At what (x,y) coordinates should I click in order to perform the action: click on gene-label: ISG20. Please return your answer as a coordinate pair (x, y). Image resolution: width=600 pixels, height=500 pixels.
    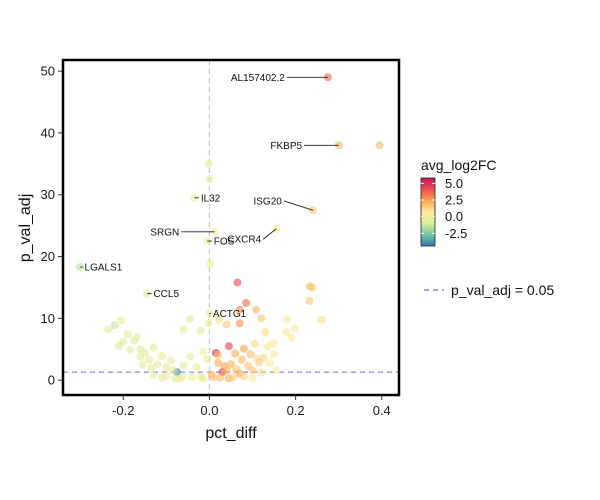
    Looking at the image, I should click on (267, 201).